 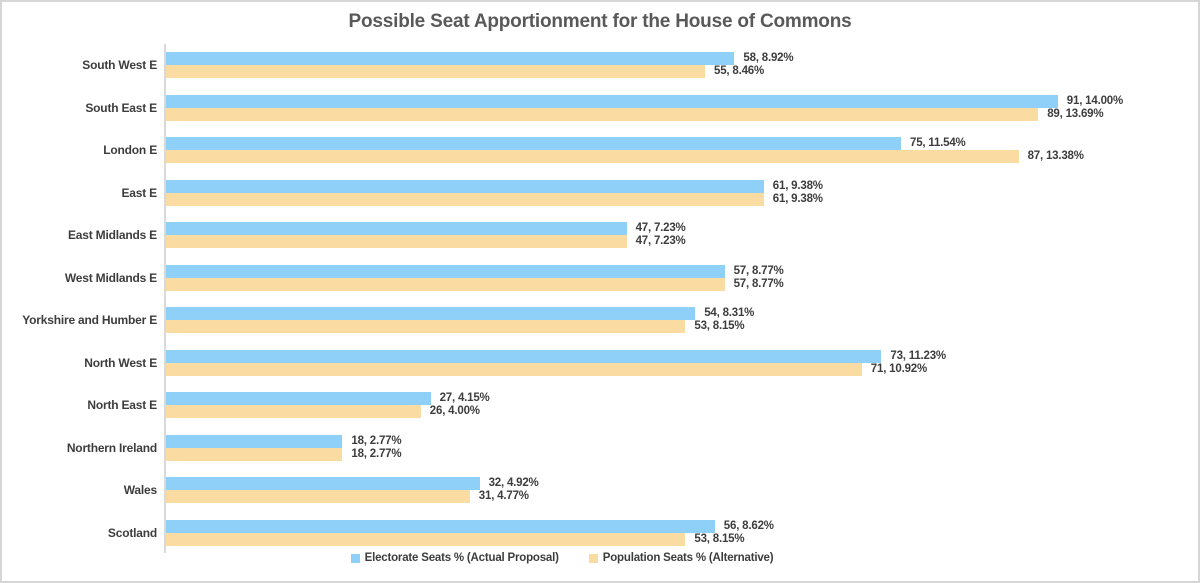 What do you see at coordinates (602, 114) in the screenshot?
I see `bar-population-seats-south-east-e` at bounding box center [602, 114].